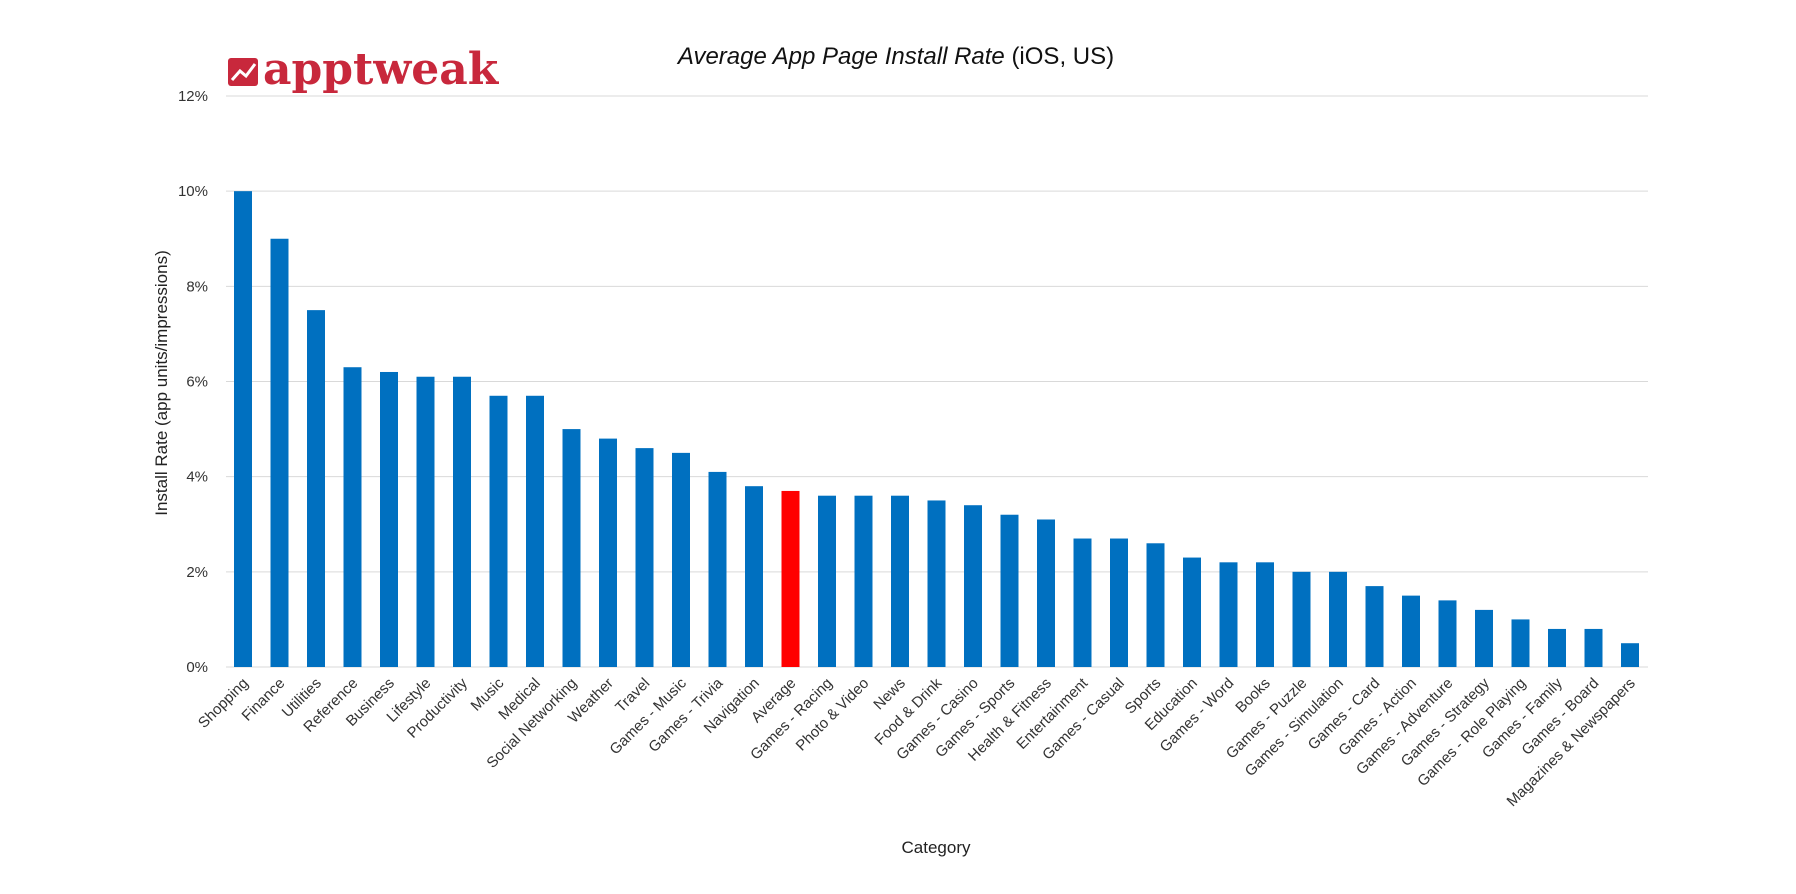  I want to click on bar-average, so click(790, 578).